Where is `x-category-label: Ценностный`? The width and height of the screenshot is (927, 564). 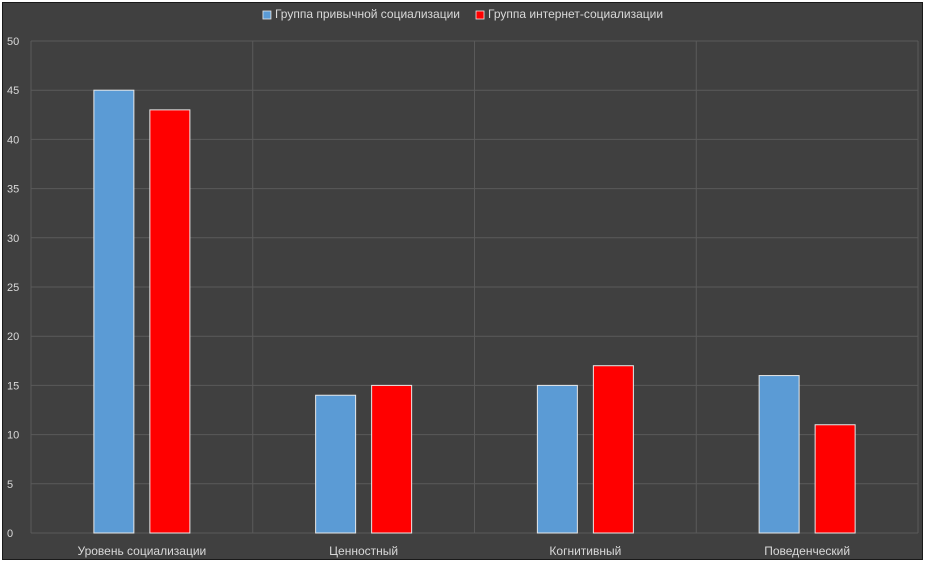
x-category-label: Ценностный is located at coordinates (363, 551).